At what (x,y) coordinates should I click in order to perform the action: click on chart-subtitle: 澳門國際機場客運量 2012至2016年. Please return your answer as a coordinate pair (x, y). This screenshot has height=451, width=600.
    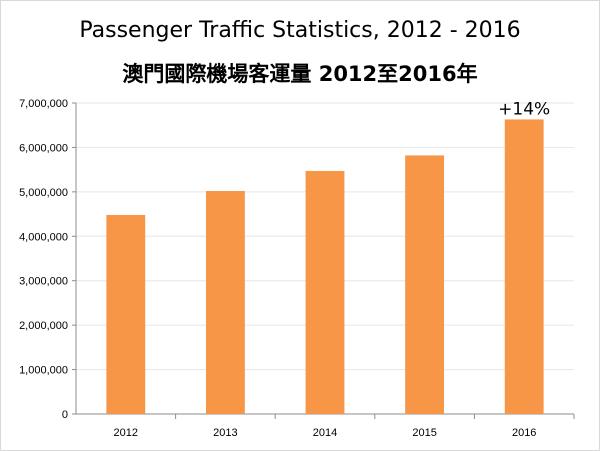
    Looking at the image, I should click on (300, 74).